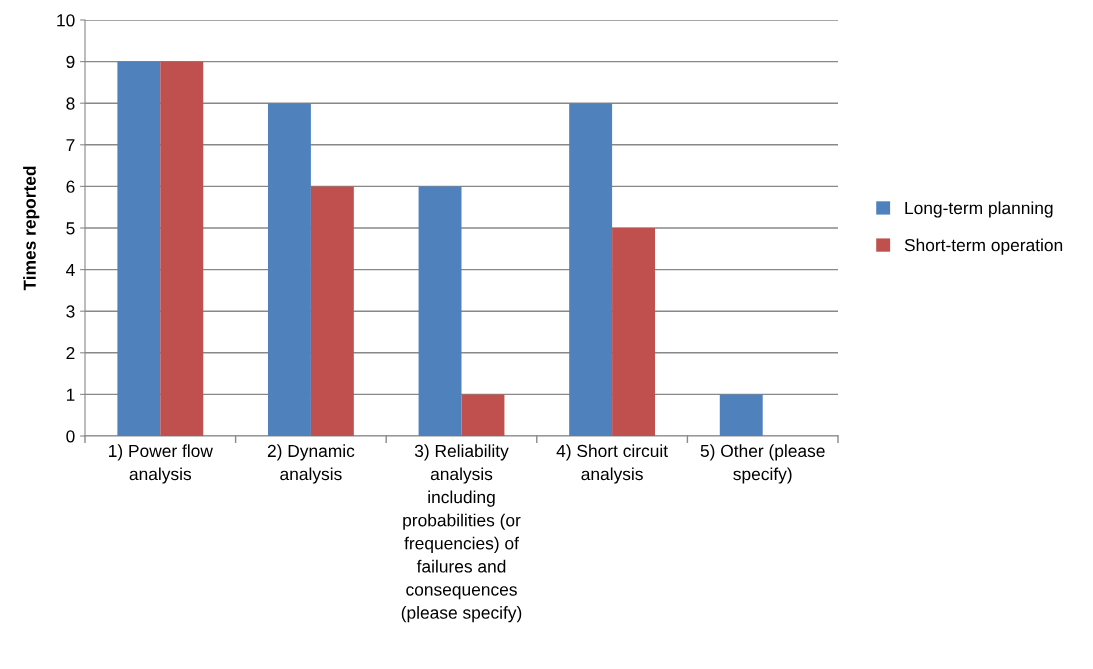 The image size is (1093, 669). What do you see at coordinates (161, 464) in the screenshot?
I see `x-tick-label: 1) Power flow analysis` at bounding box center [161, 464].